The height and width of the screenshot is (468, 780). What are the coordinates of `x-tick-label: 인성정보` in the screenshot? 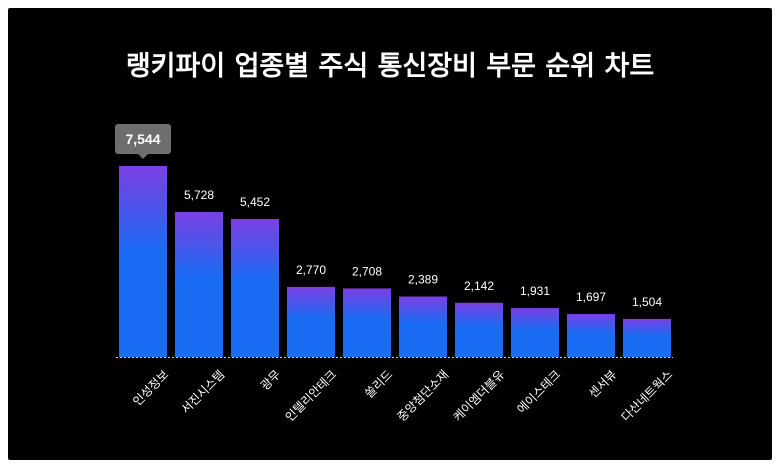 It's located at (150, 387).